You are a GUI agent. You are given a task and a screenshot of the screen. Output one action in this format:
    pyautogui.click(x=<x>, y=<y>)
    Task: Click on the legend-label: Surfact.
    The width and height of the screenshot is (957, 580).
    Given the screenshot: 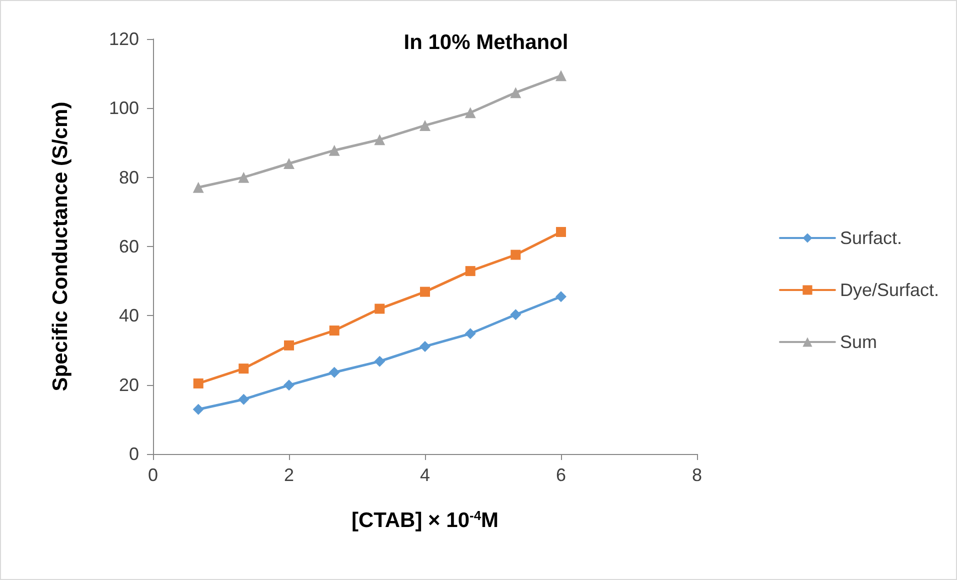 What is the action you would take?
    pyautogui.click(x=871, y=238)
    